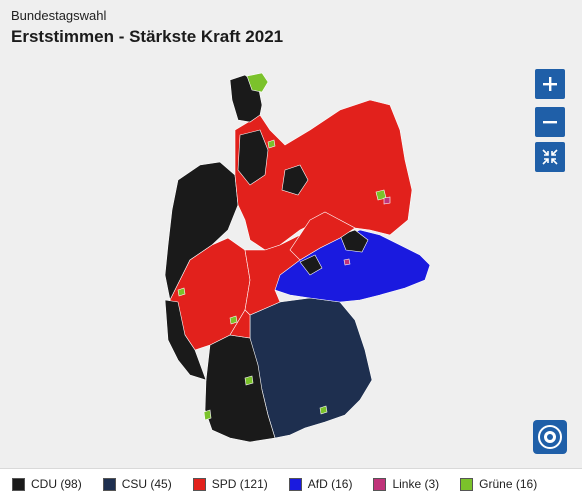 The image size is (582, 499). I want to click on region-harz-cdu, so click(295, 180).